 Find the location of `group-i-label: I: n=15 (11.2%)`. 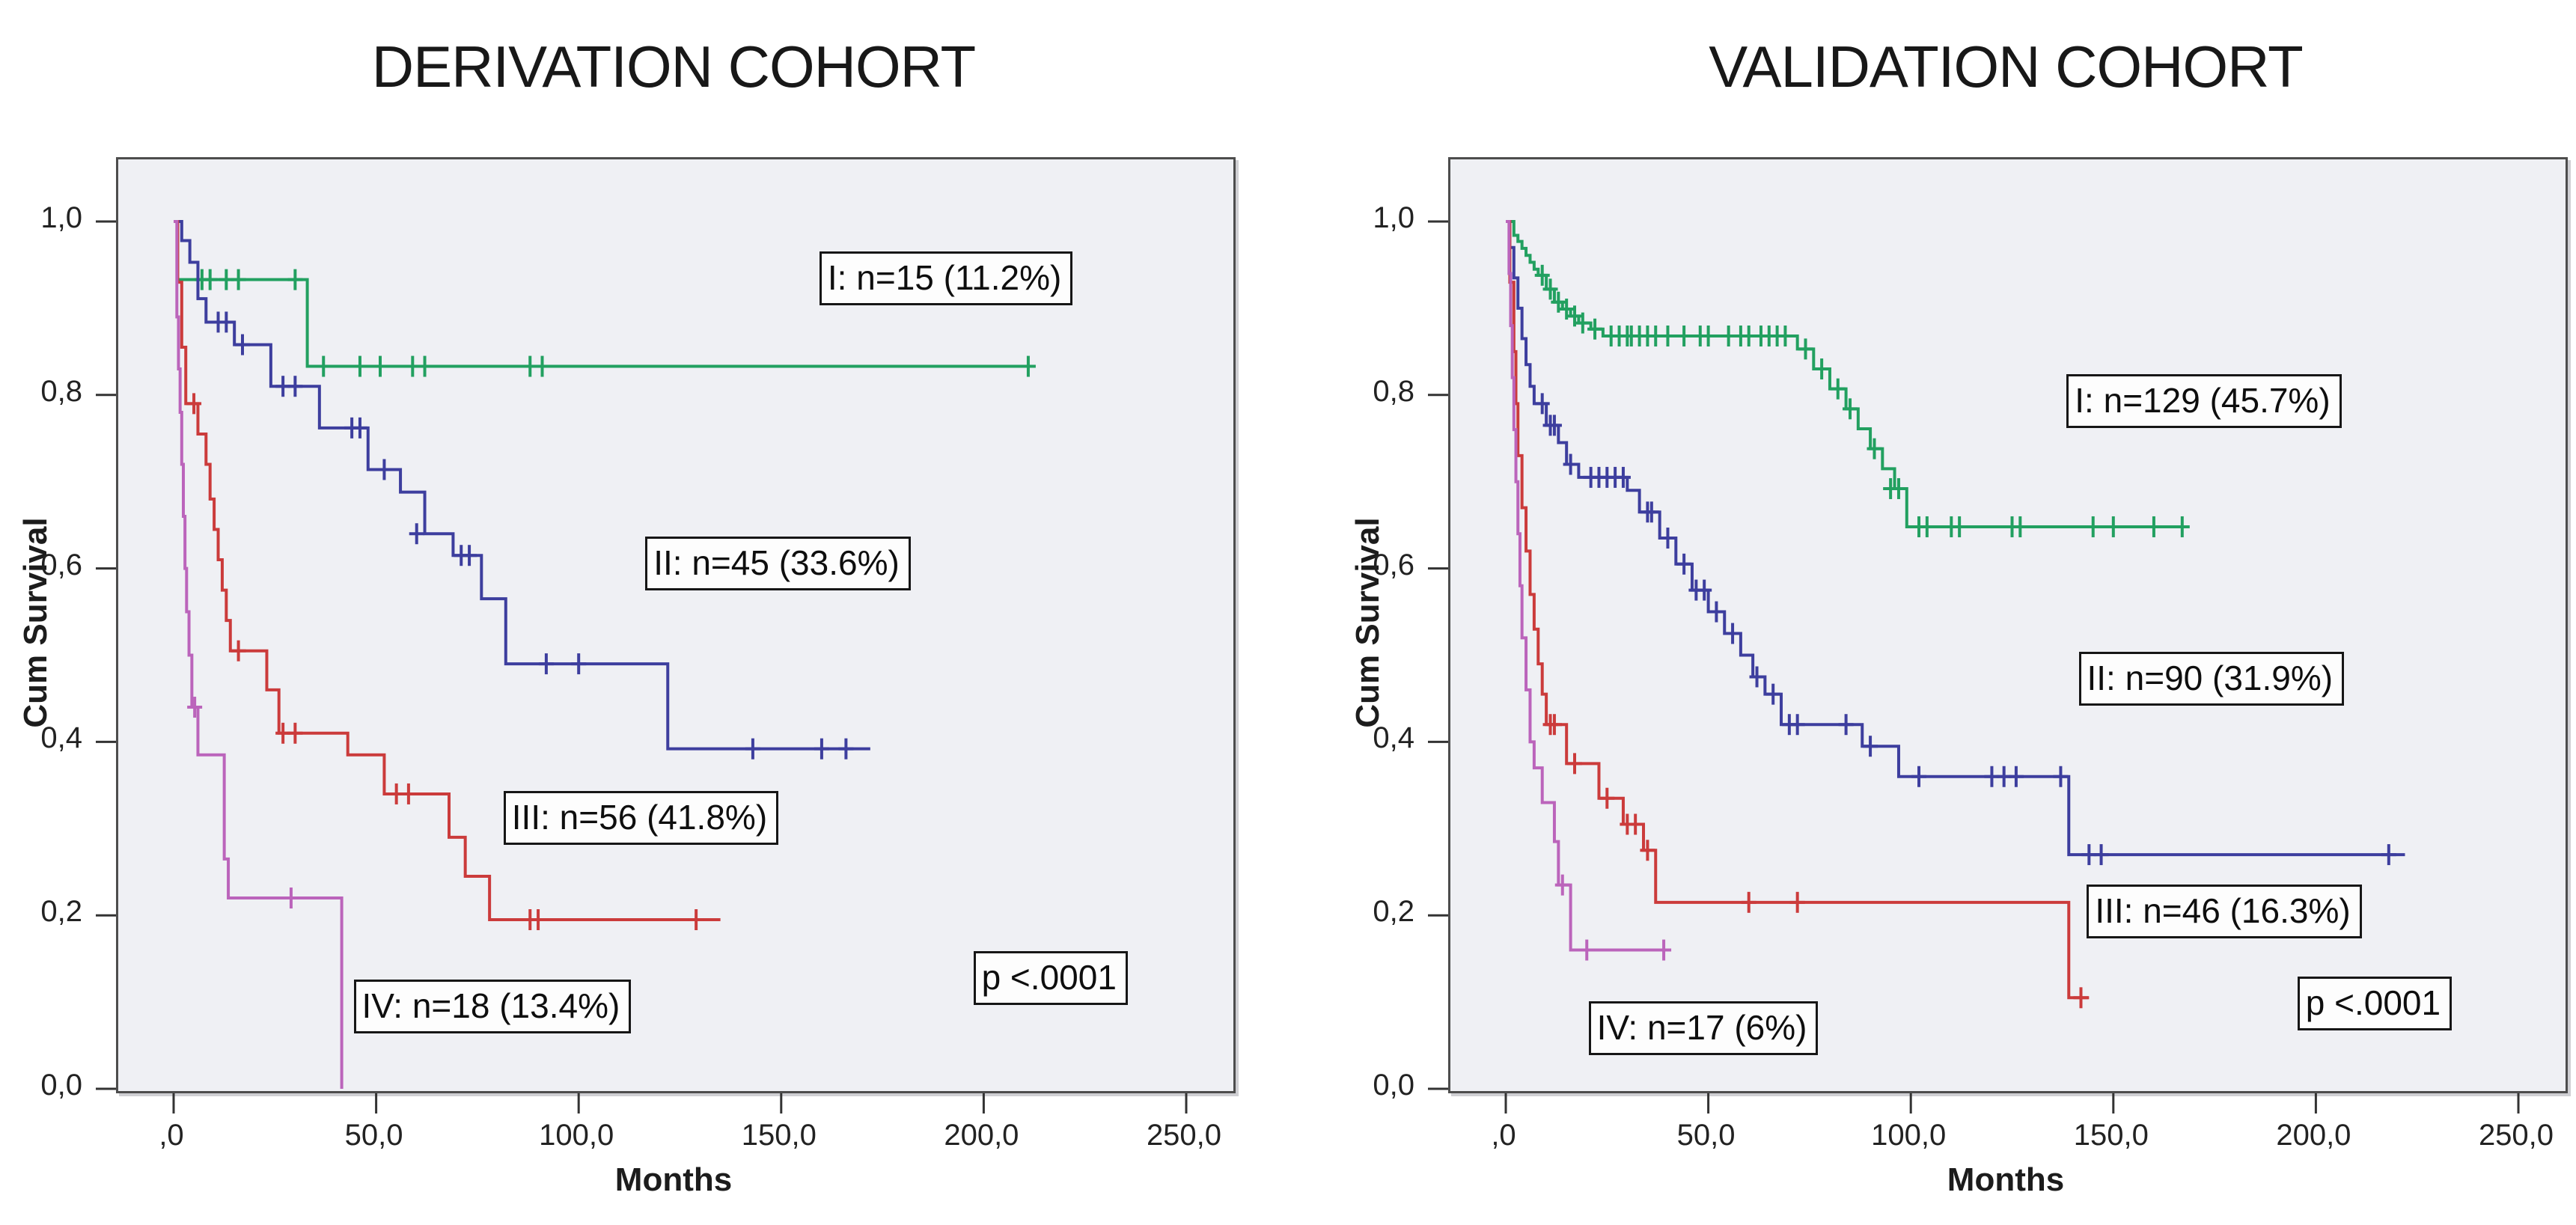

group-i-label: I: n=15 (11.2%) is located at coordinates (946, 278).